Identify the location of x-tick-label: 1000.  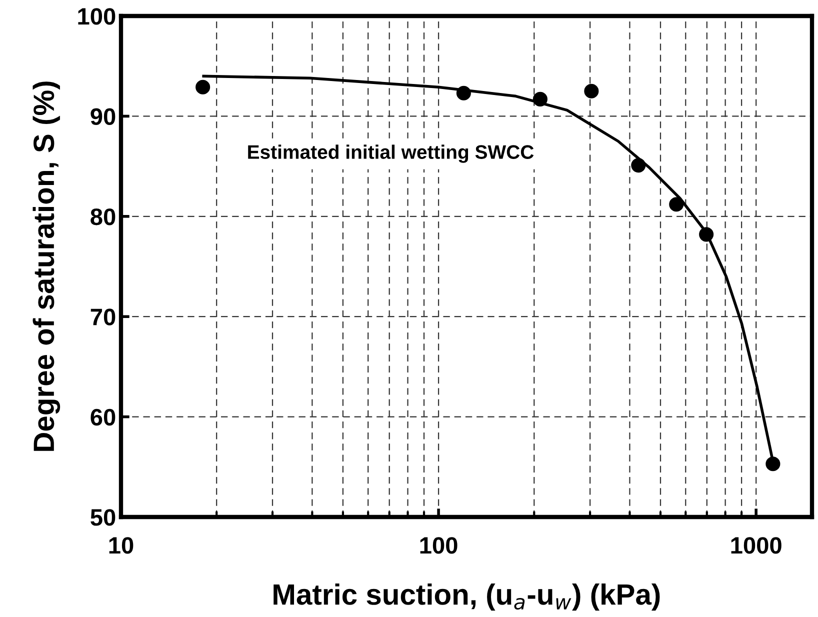
(756, 545).